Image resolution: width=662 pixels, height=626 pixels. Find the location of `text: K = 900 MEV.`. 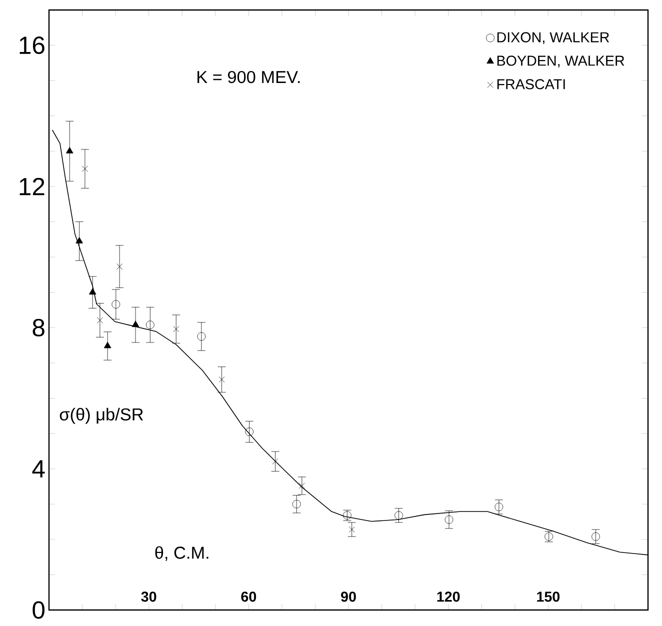

text: K = 900 MEV. is located at coordinates (249, 77).